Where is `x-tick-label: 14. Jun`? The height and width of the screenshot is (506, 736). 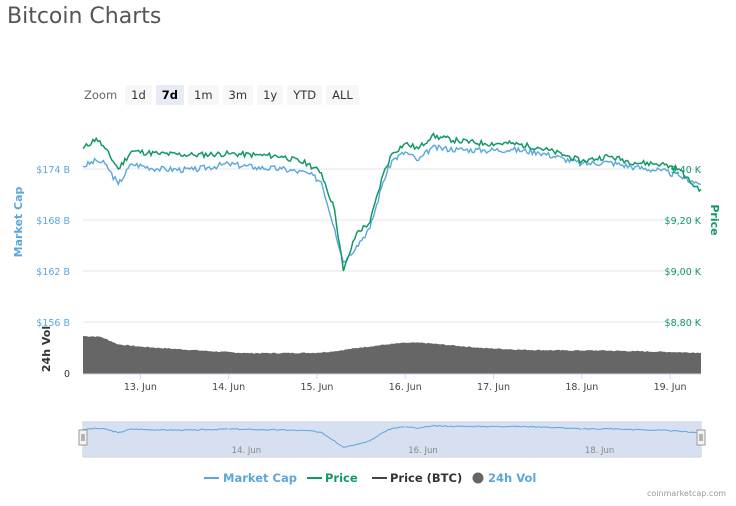
x-tick-label: 14. Jun is located at coordinates (228, 387).